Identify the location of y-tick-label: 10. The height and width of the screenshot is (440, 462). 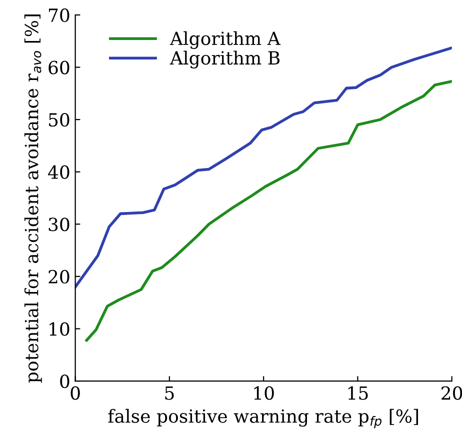
(60, 329).